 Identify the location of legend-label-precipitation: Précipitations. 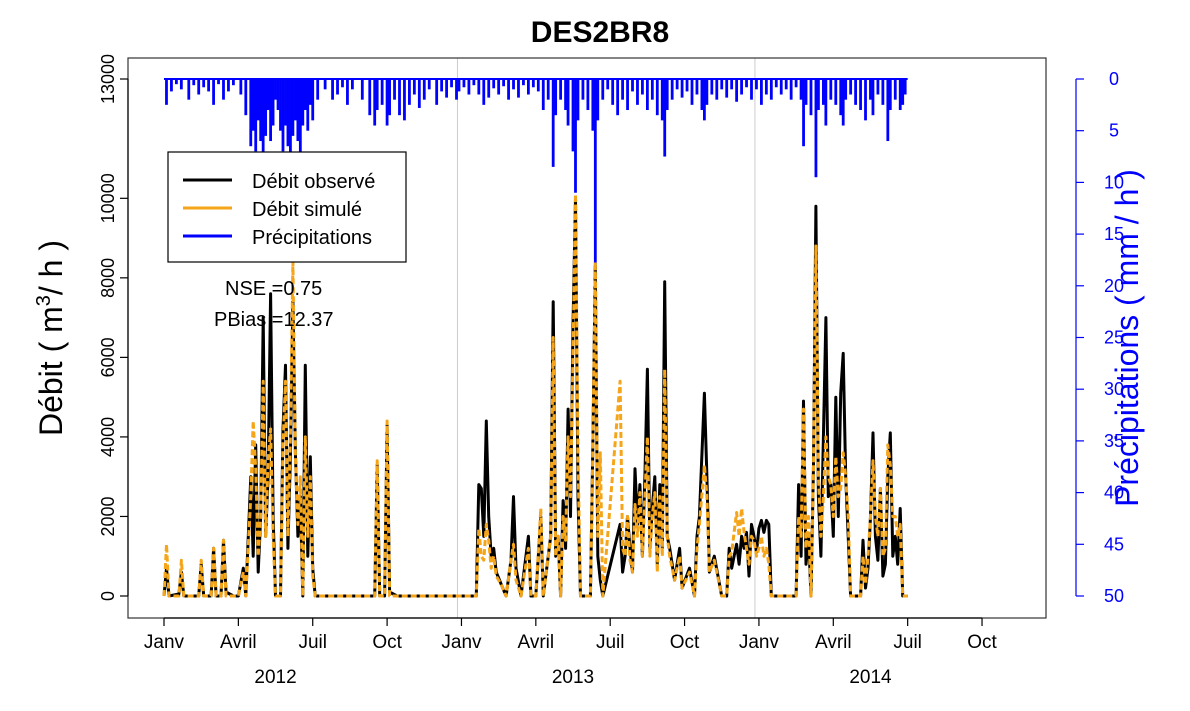
(312, 238).